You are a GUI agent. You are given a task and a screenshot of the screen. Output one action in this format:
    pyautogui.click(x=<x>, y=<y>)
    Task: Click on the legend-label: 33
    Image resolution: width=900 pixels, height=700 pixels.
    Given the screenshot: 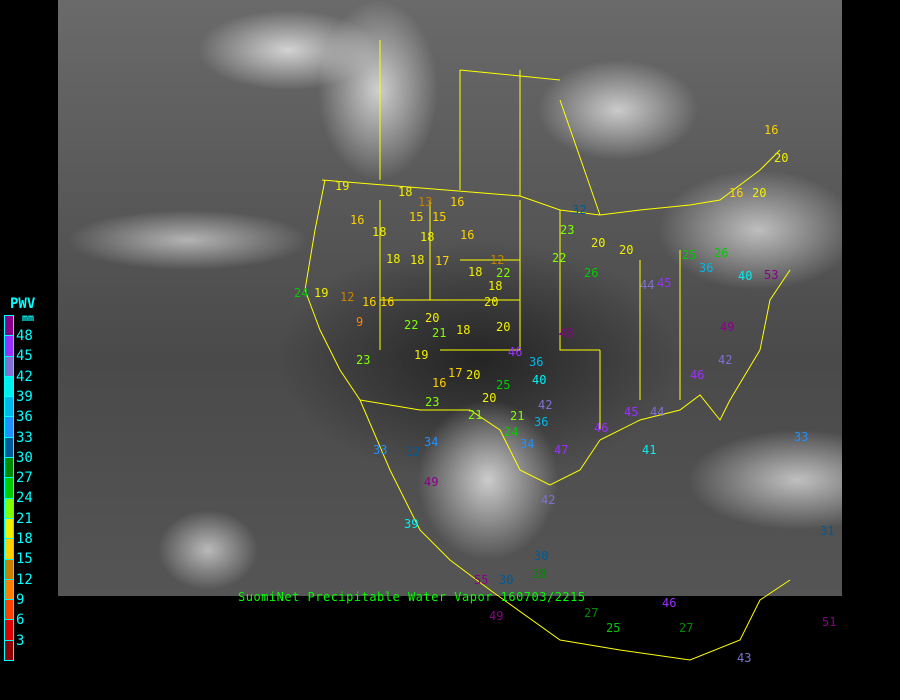 What is the action you would take?
    pyautogui.click(x=24, y=437)
    